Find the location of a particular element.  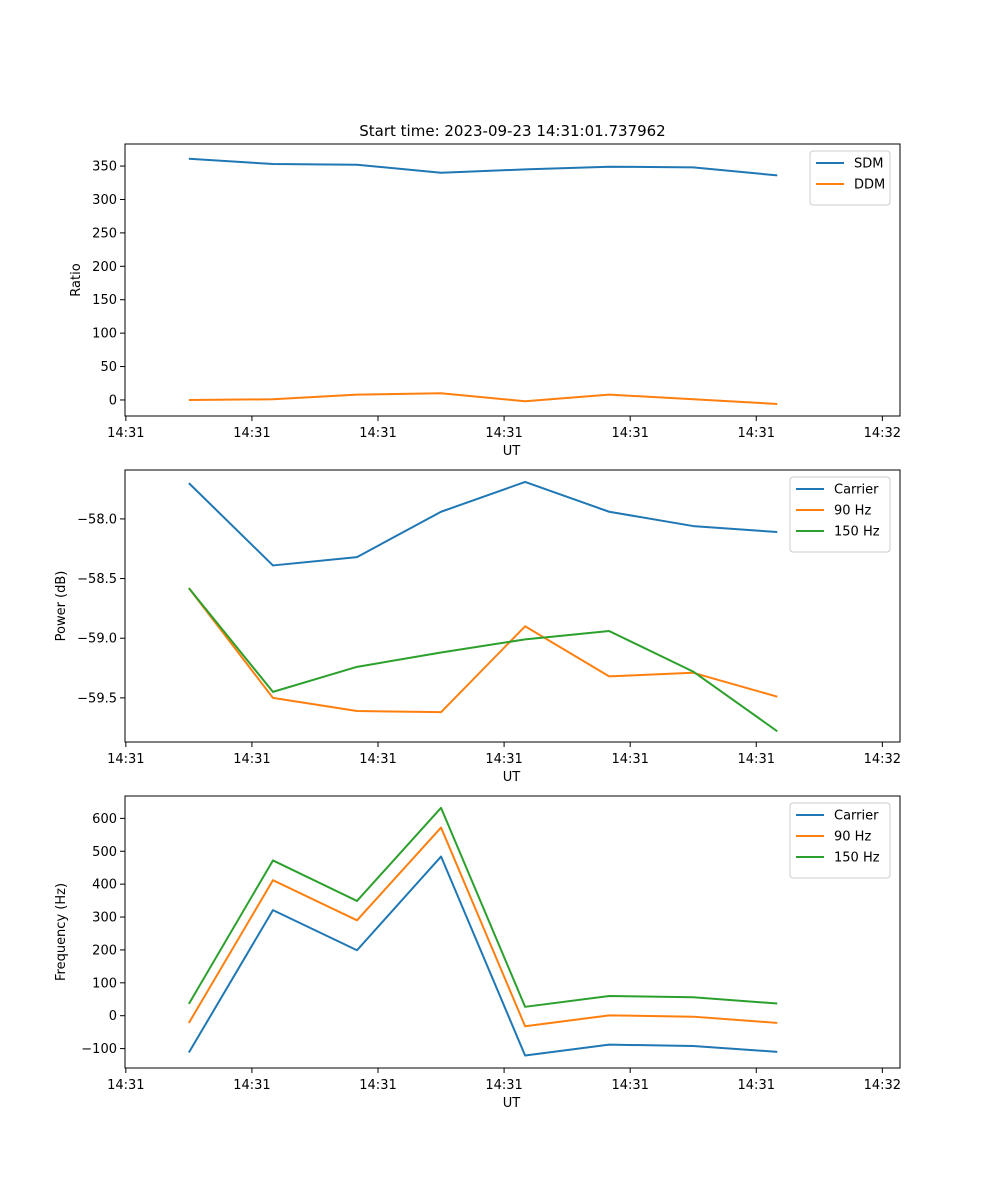

frequency-y-tick-label: 200 is located at coordinates (104, 950).